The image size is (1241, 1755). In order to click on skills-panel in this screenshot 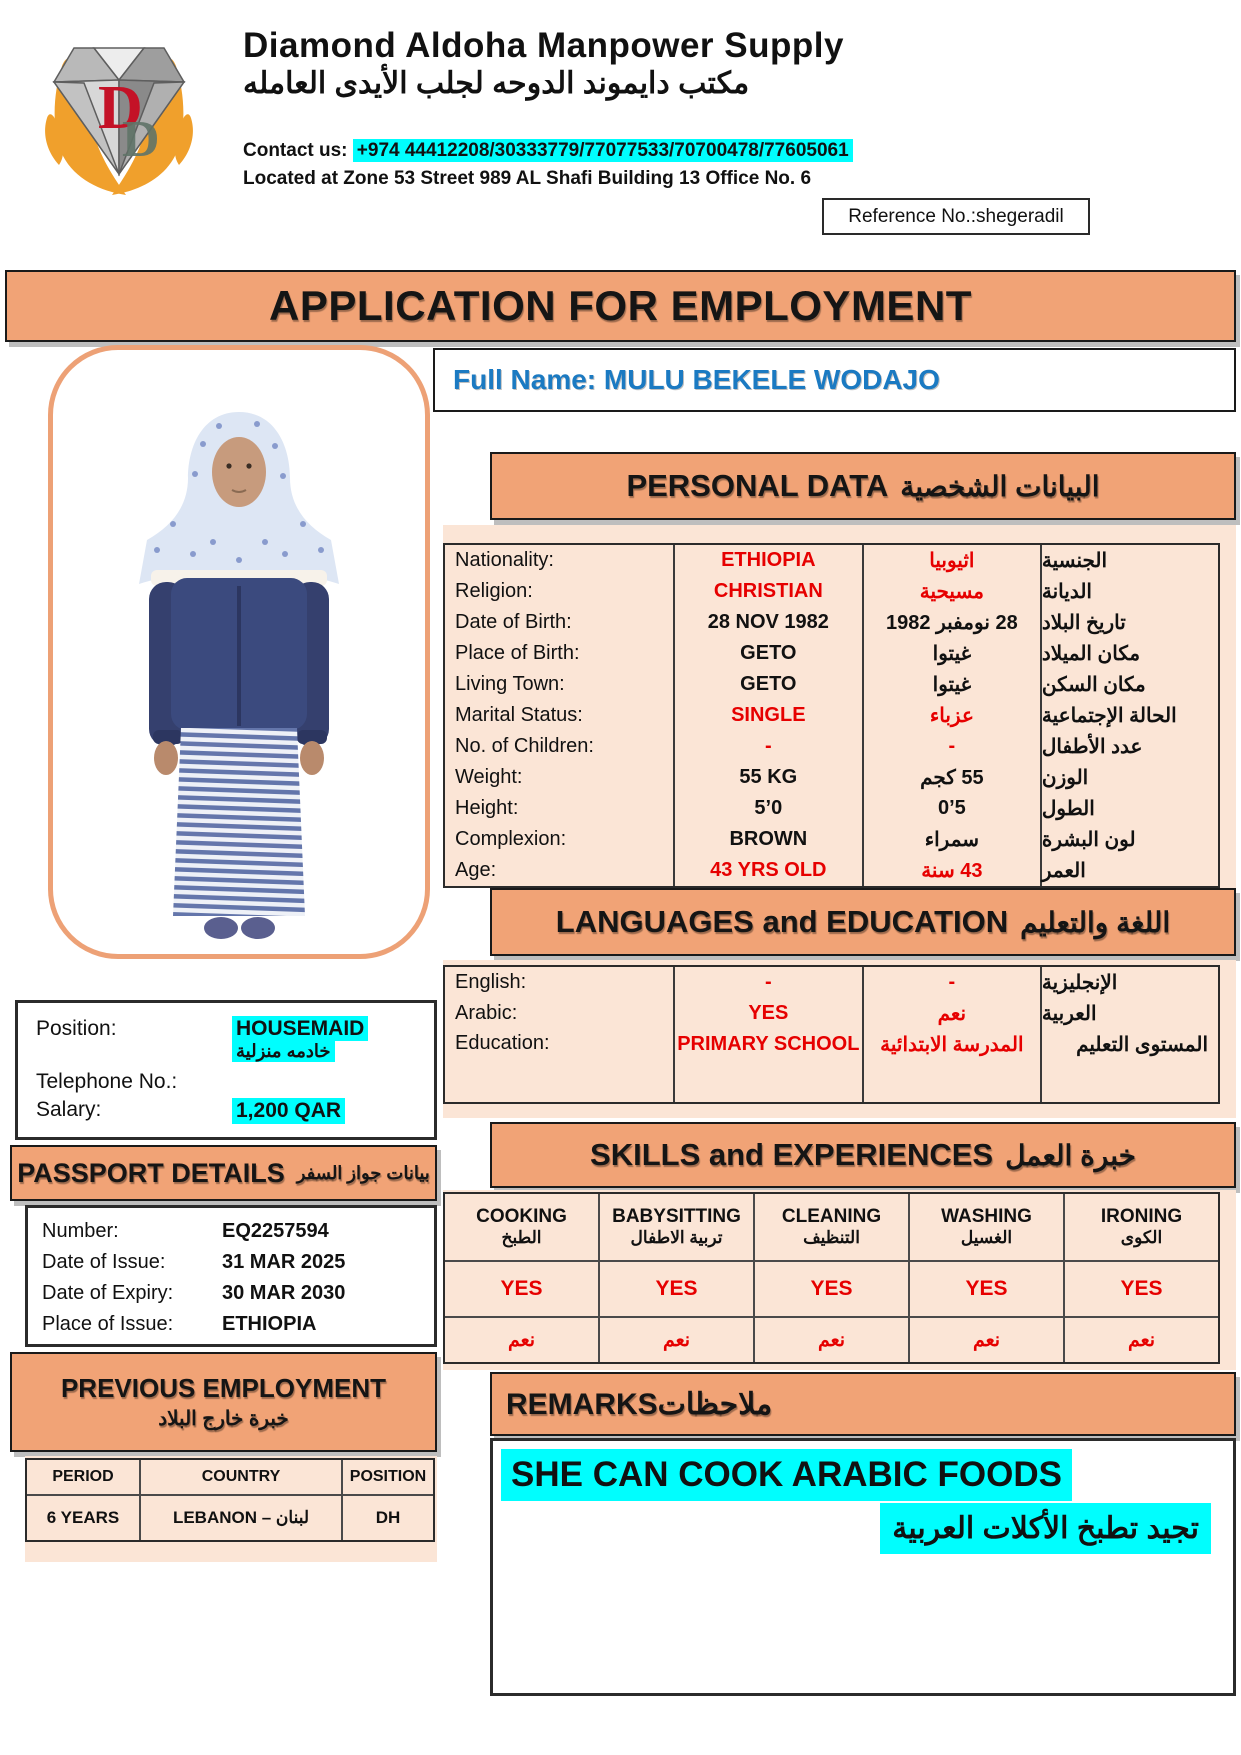, I will do `click(839, 1280)`.